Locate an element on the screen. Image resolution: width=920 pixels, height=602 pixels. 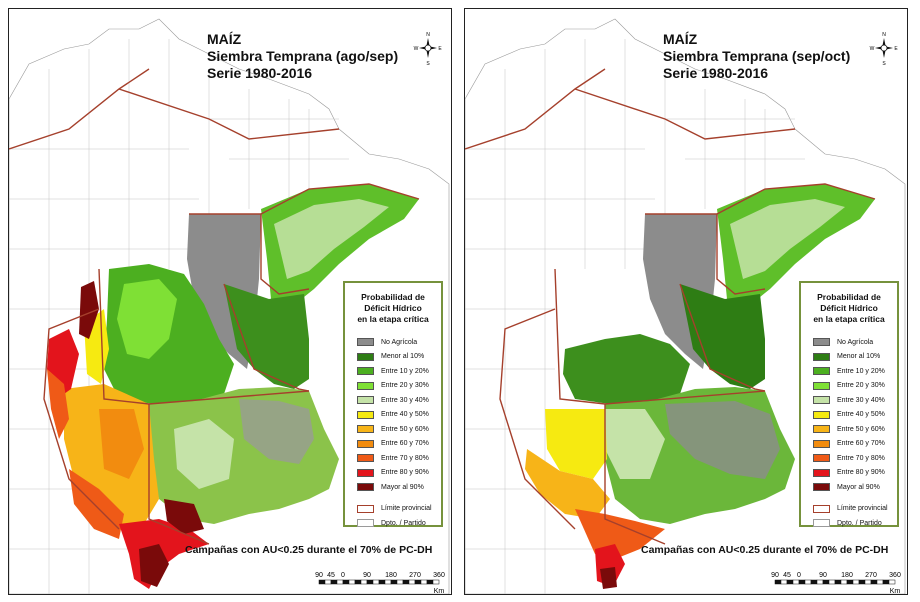
legend-item: Entre 30 y 40% is located at coordinates (399, 400).